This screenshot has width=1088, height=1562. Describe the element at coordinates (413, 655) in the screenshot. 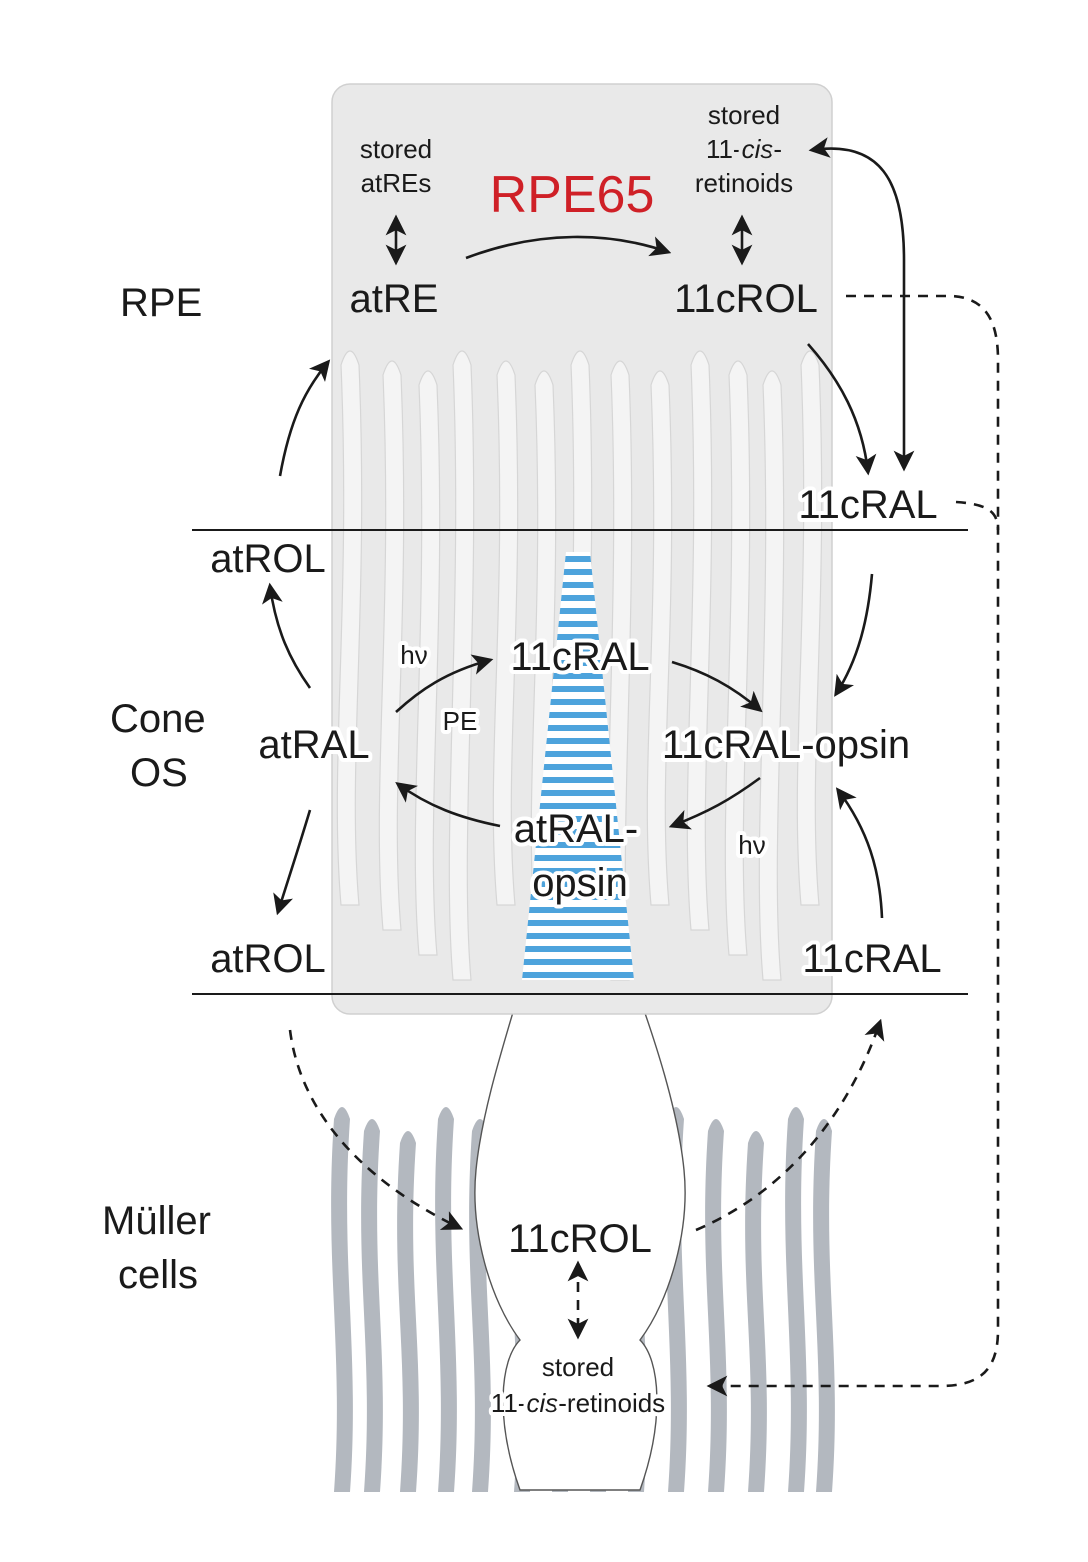

I see `label-hv-left: hν` at that location.